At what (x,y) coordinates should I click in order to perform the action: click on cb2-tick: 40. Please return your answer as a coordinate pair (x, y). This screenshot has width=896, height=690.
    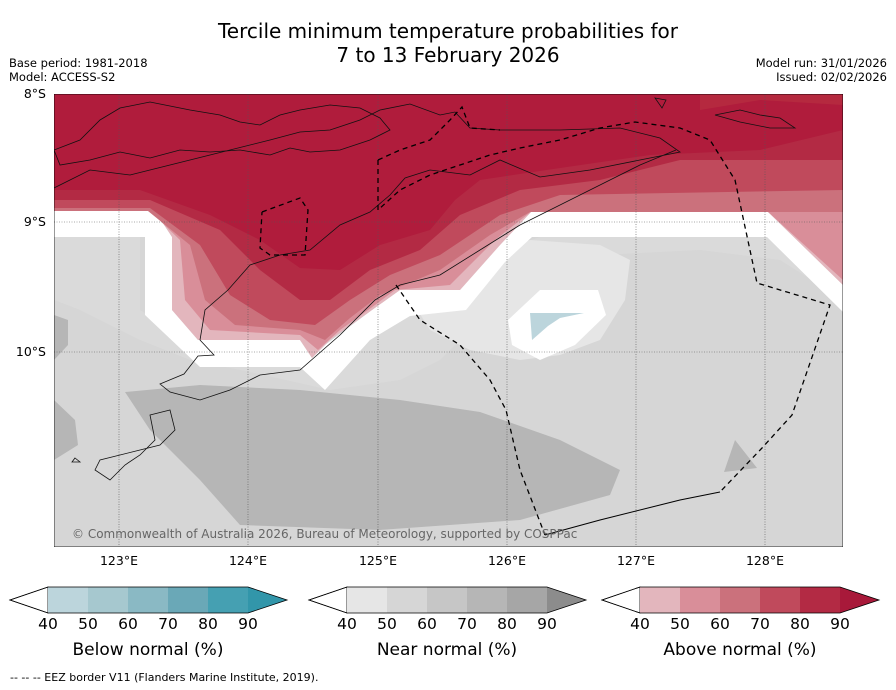
    Looking at the image, I should click on (640, 624).